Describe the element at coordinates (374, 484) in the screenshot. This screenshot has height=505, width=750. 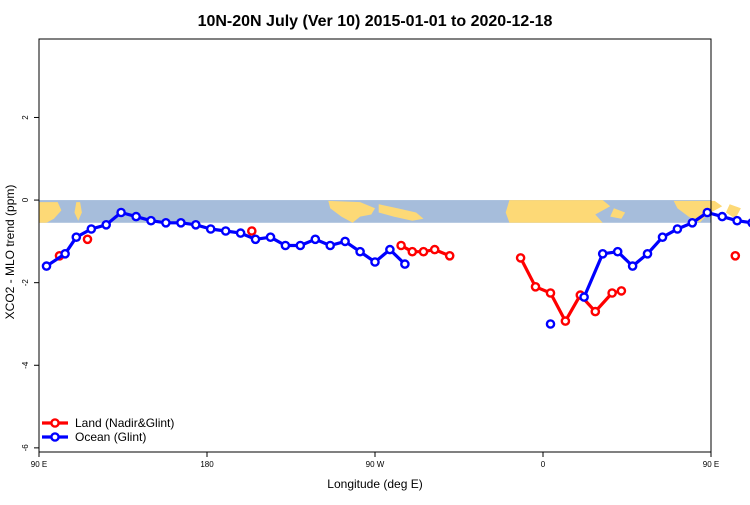
I see `x-axis-label: Longitude (deg E)` at that location.